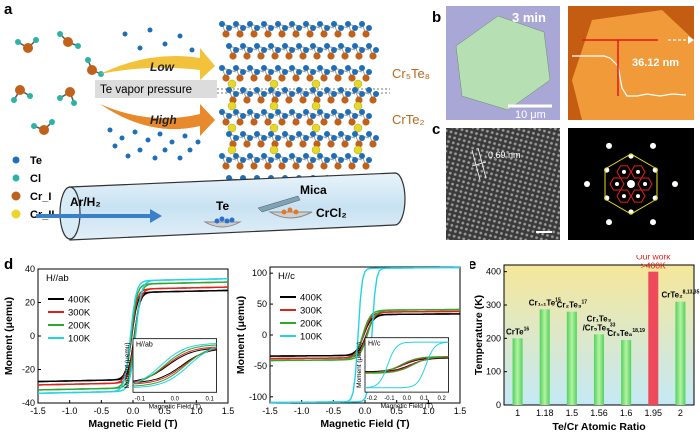 The image size is (700, 444). What do you see at coordinates (424, 399) in the screenshot?
I see `inset-x-tick: 0.1` at bounding box center [424, 399].